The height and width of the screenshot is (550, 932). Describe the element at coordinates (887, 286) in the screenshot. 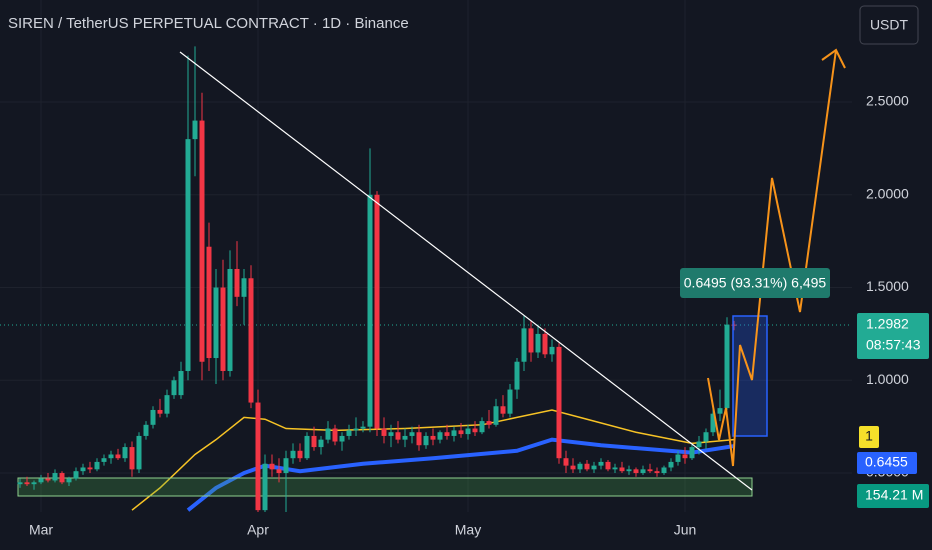

I see `y-tick-label: 1.5000` at that location.